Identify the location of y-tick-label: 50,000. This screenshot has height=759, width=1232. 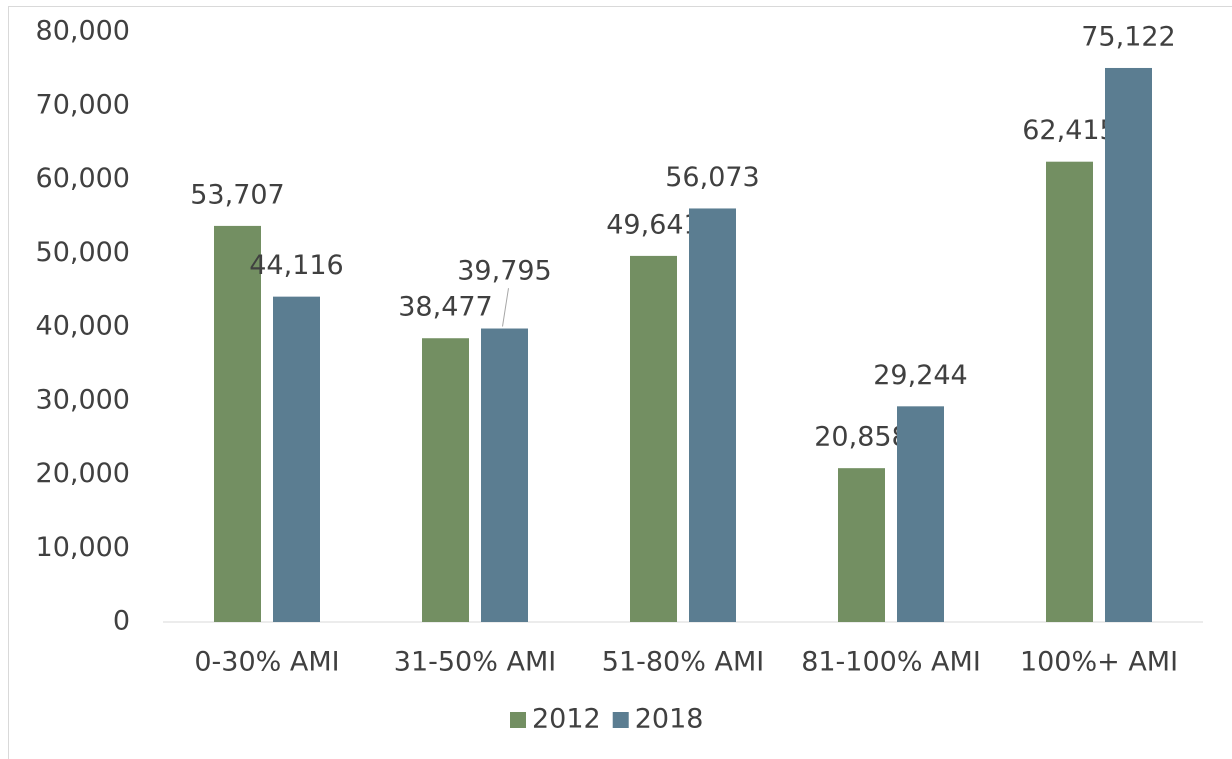
(83, 252).